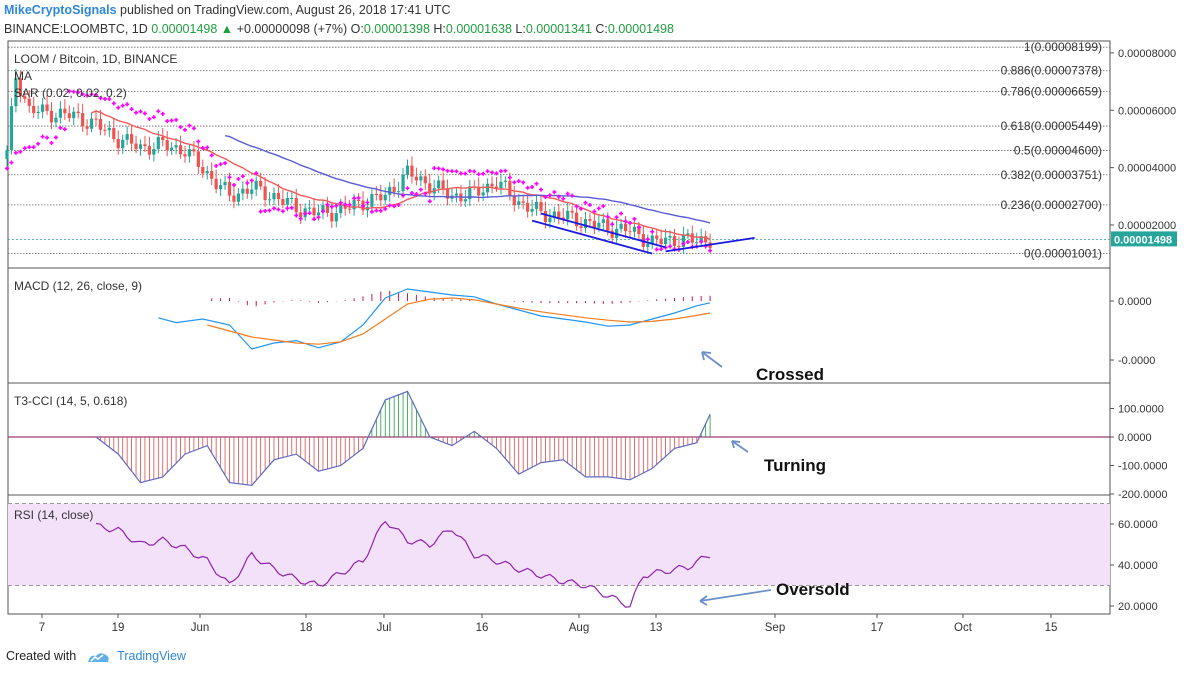  I want to click on macd-tick-label: -0.0000, so click(1136, 361).